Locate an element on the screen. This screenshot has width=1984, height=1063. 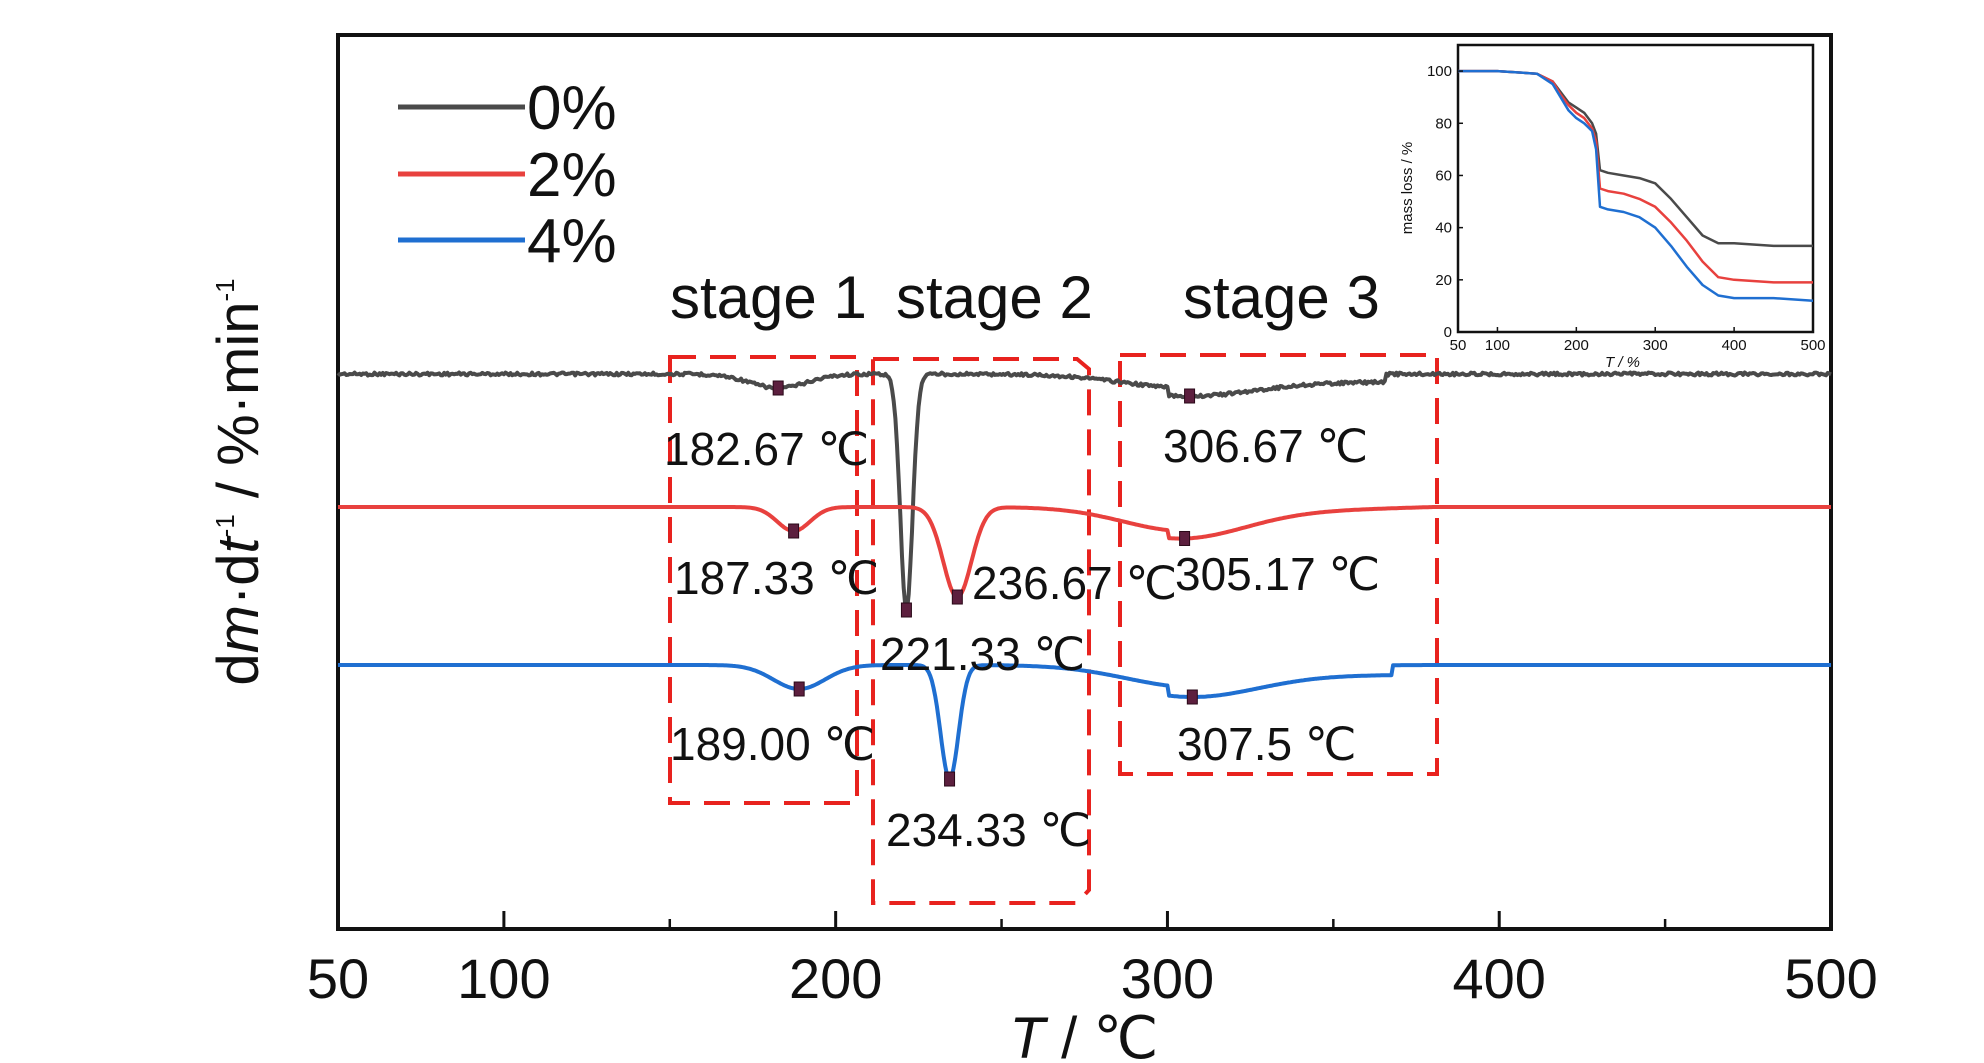
inset-y-tick-label: 40 is located at coordinates (1443, 228).